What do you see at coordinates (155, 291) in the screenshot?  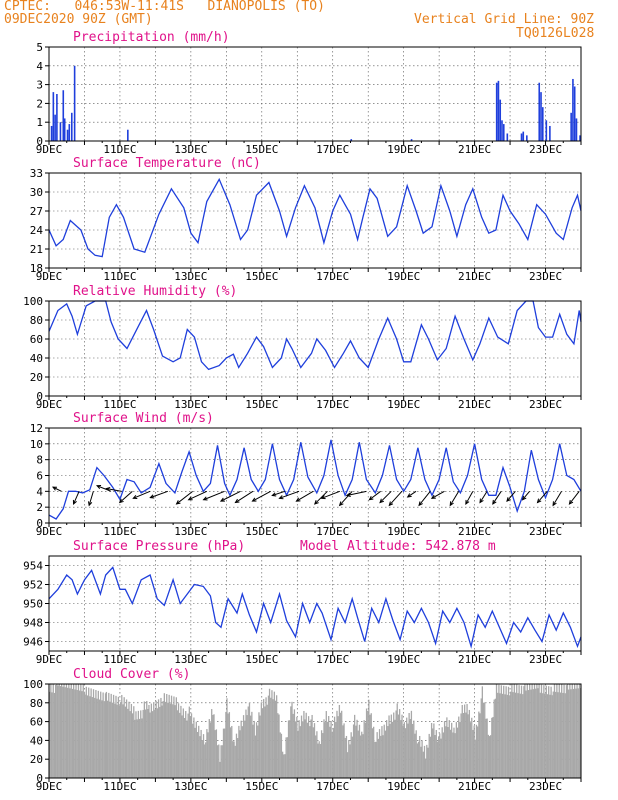 I see `panel-title: Relative Humidity (%)` at bounding box center [155, 291].